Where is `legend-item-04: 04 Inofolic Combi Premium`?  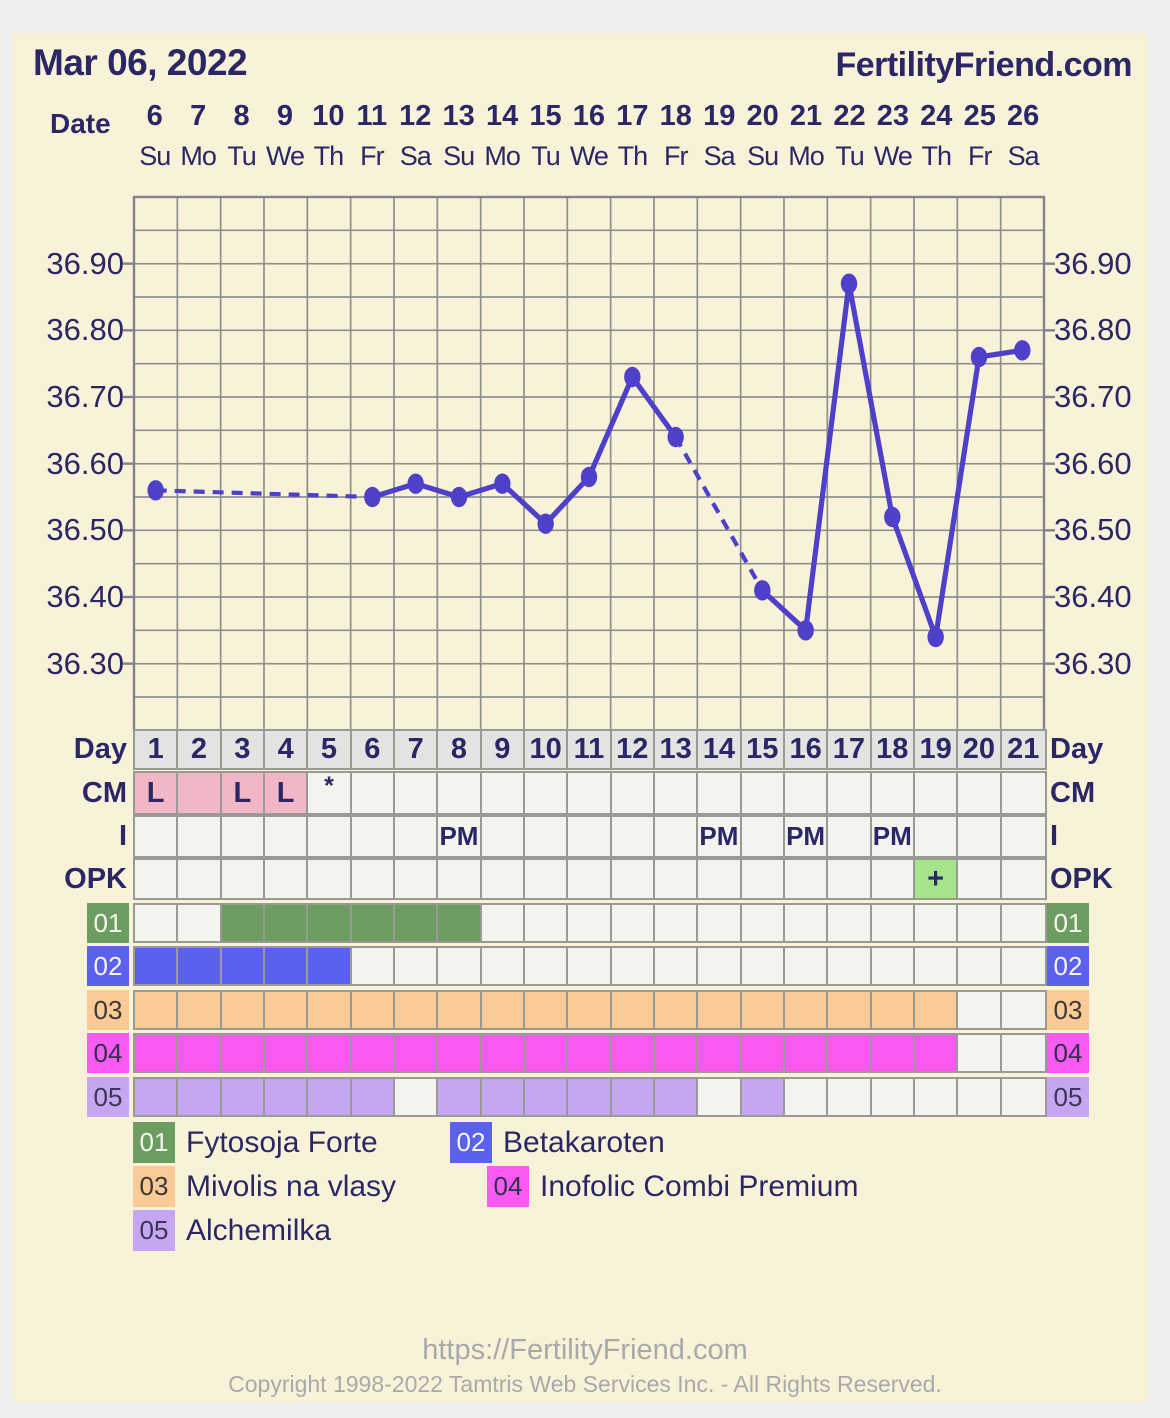
legend-item-04: 04 Inofolic Combi Premium is located at coordinates (672, 1186).